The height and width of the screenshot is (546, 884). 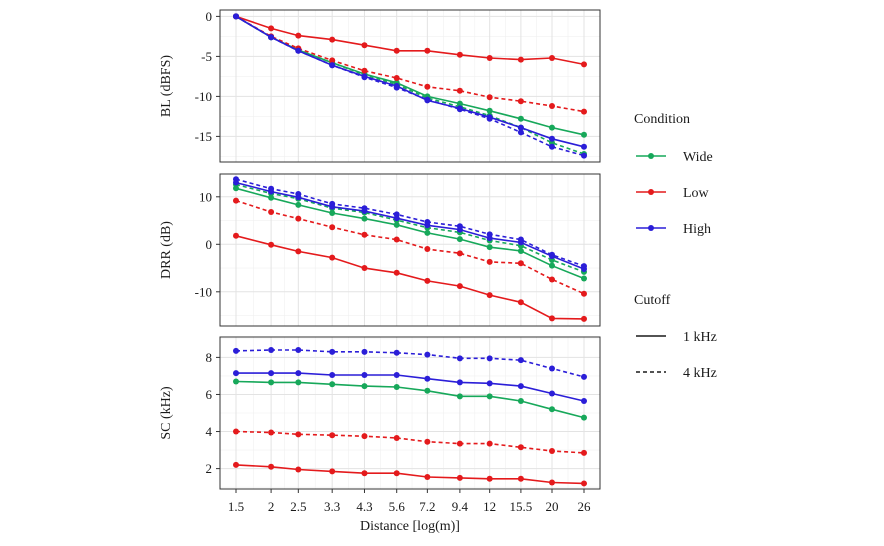 I want to click on chart-legend: Condition Cutoff Wide Low High 1 kHz 4 kHz, so click(x=675, y=246).